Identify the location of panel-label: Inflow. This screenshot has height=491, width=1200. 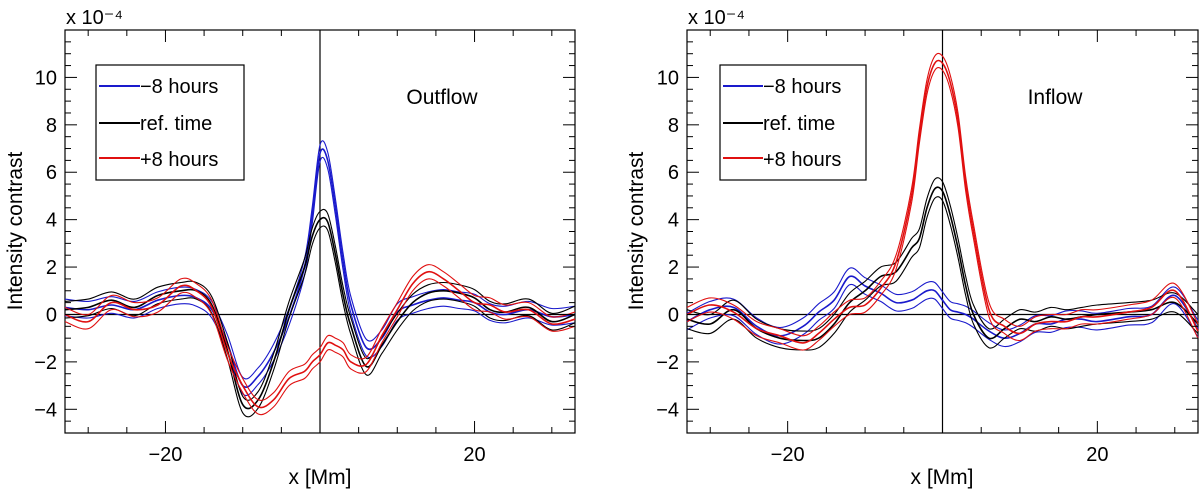
(1056, 97).